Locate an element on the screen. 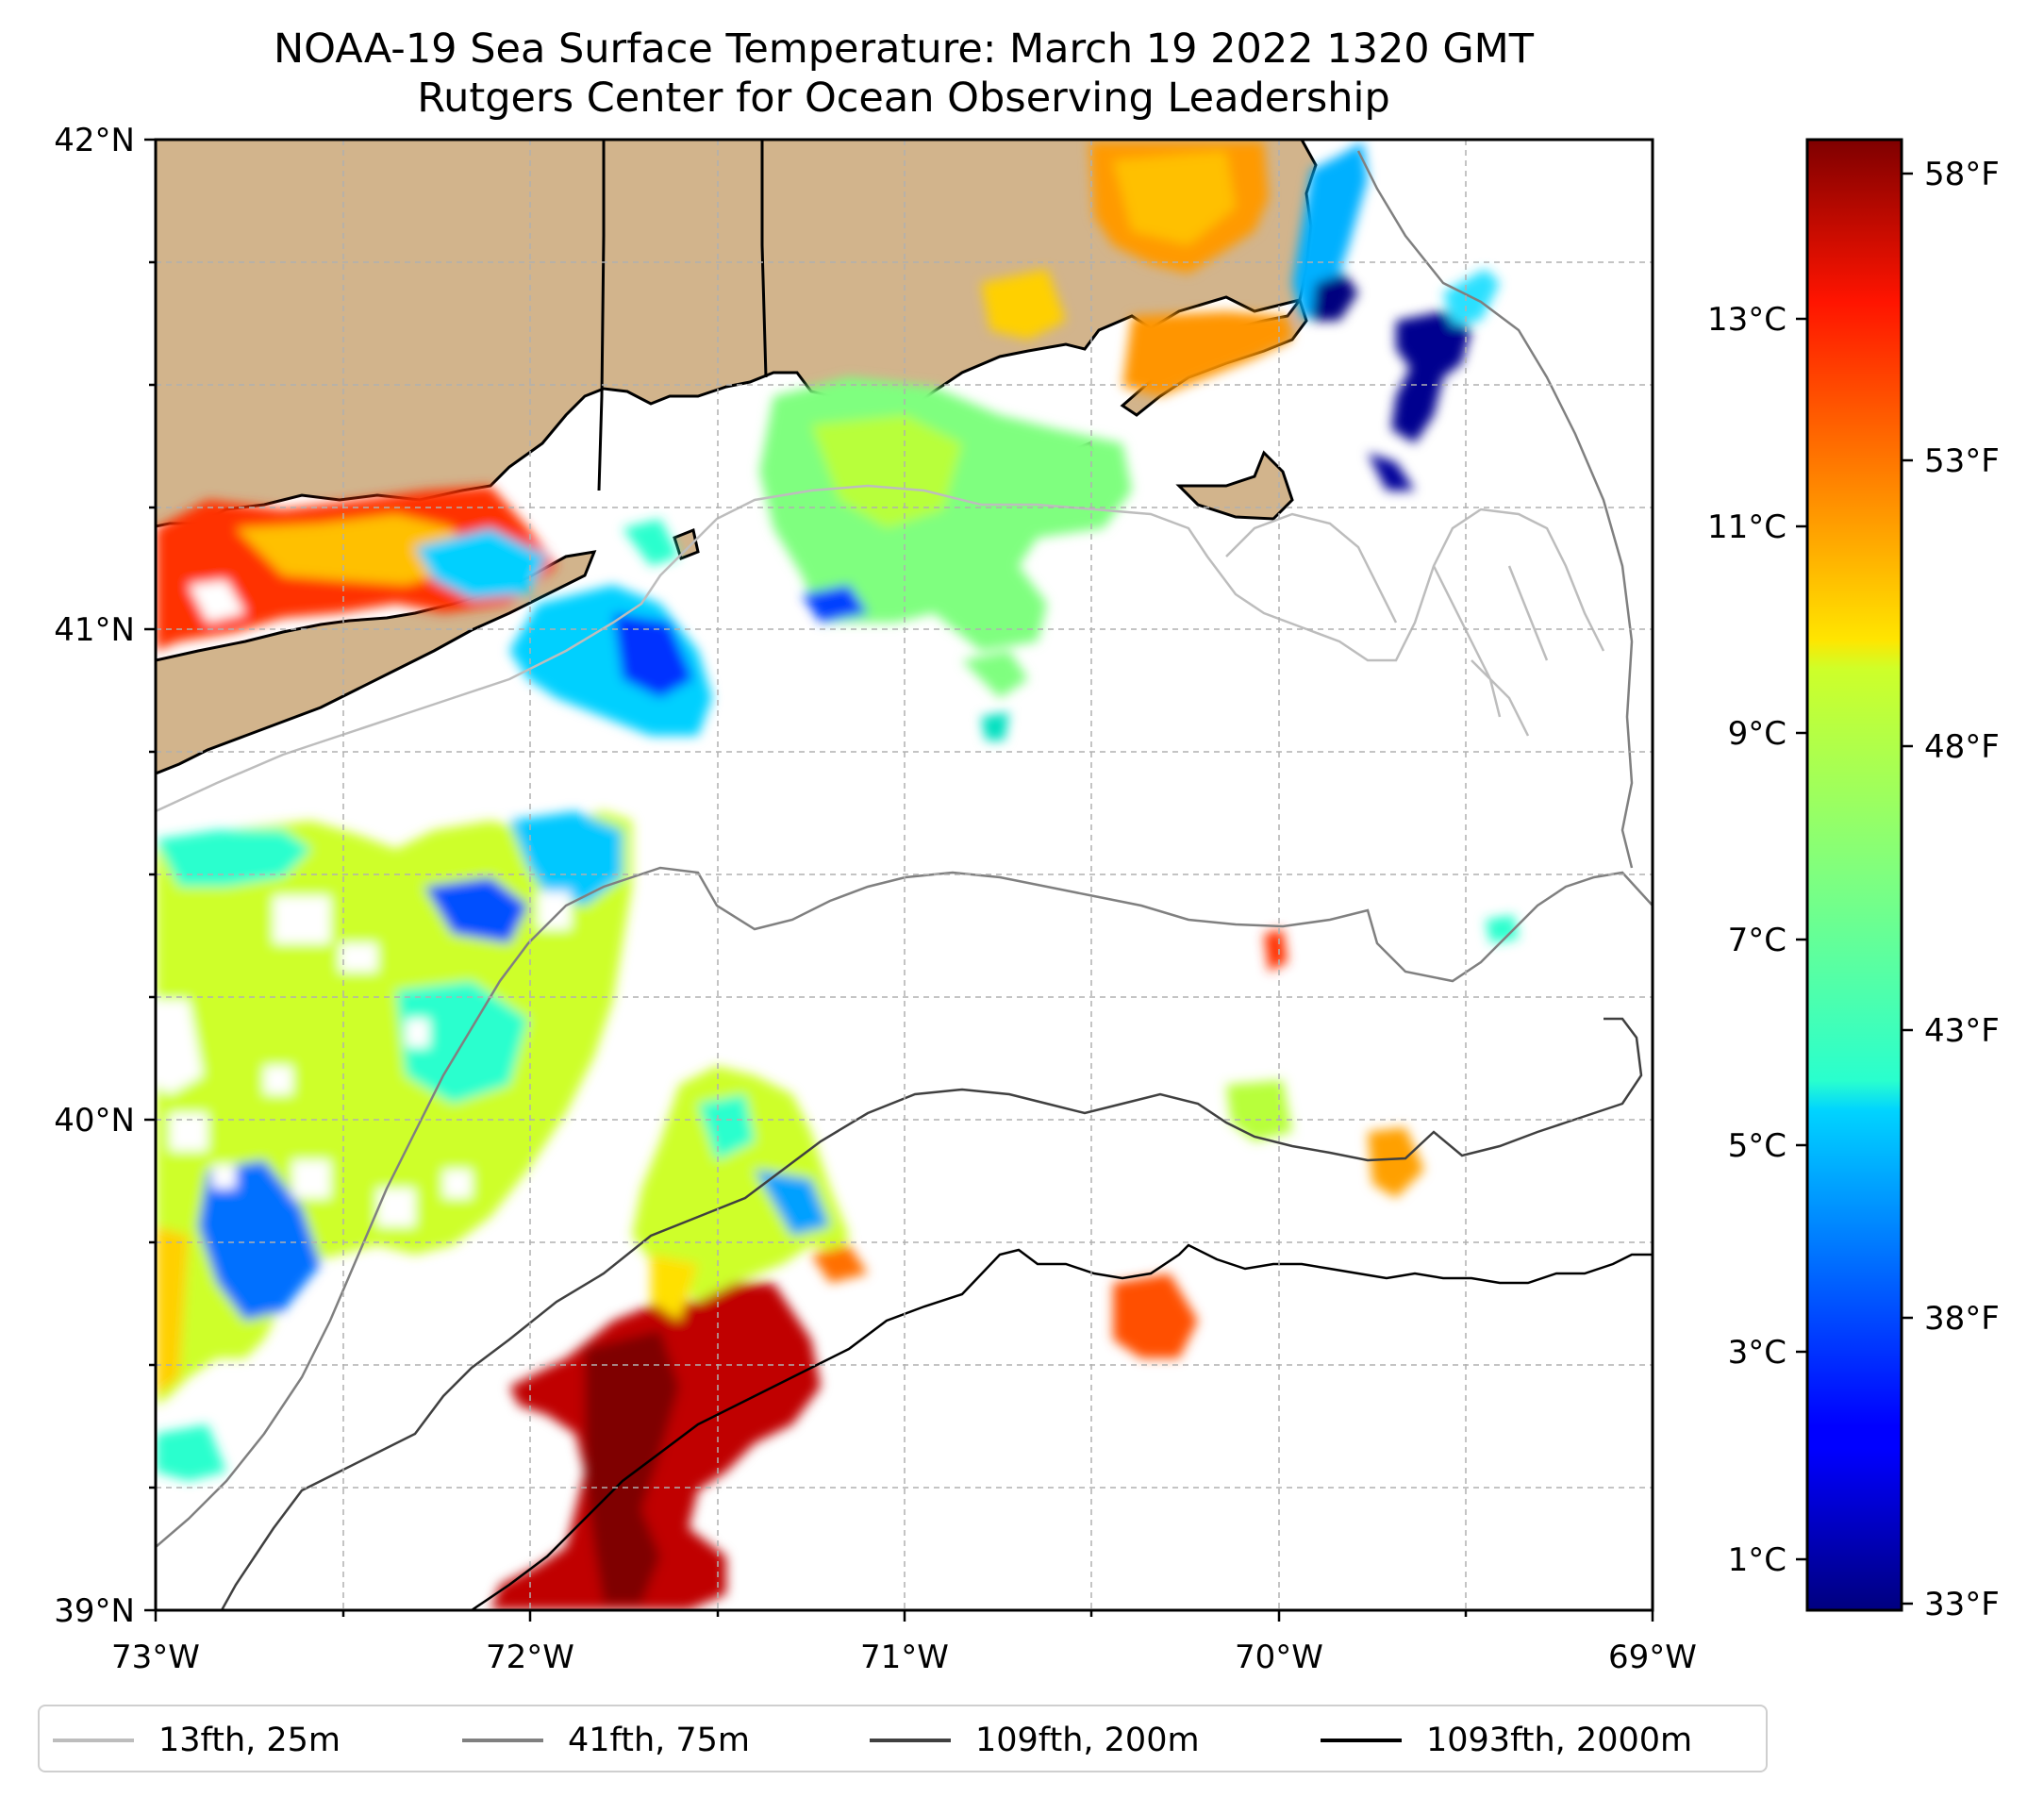  colorbar-celsius-label: 5°C is located at coordinates (1757, 1146).